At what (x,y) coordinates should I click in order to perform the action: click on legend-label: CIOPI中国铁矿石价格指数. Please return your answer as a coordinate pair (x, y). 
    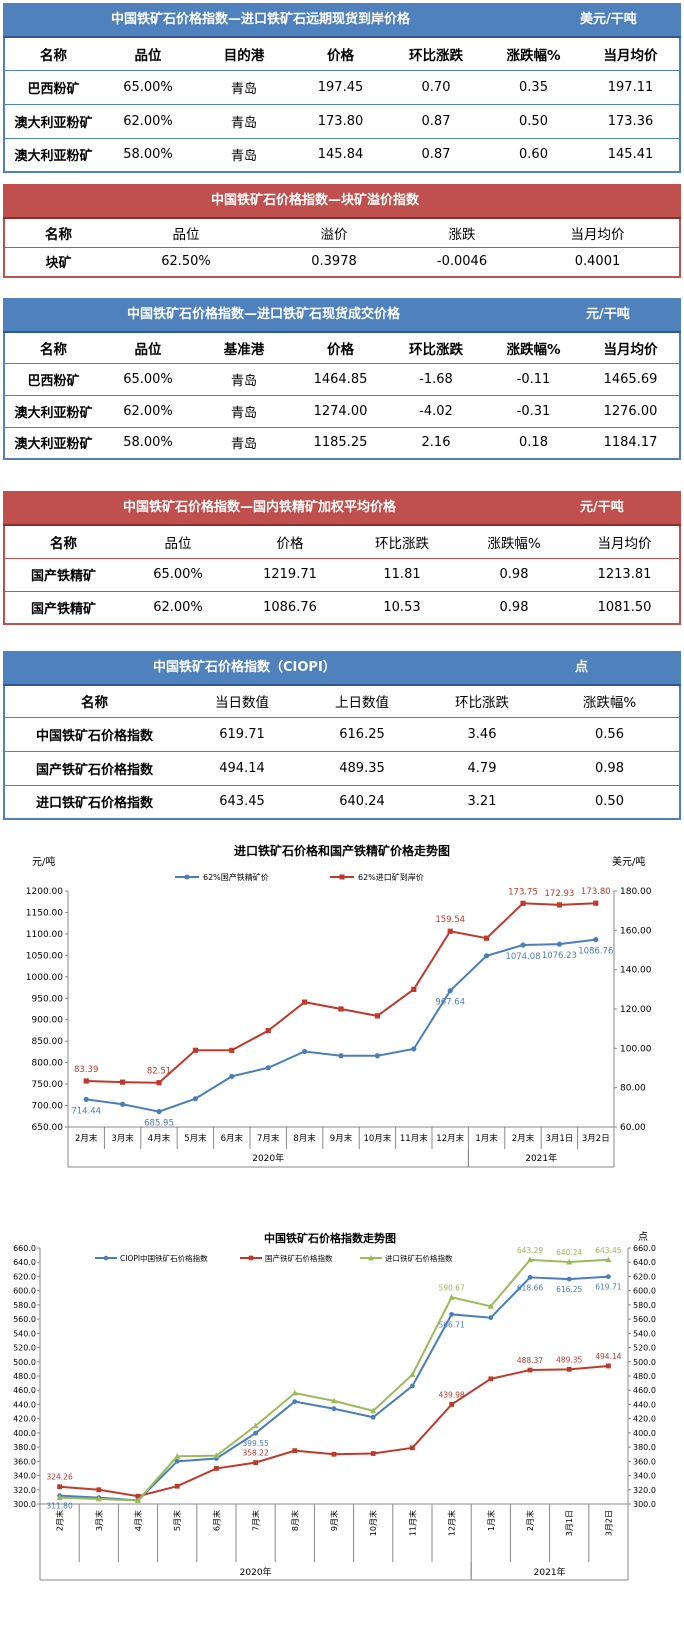
    Looking at the image, I should click on (164, 1258).